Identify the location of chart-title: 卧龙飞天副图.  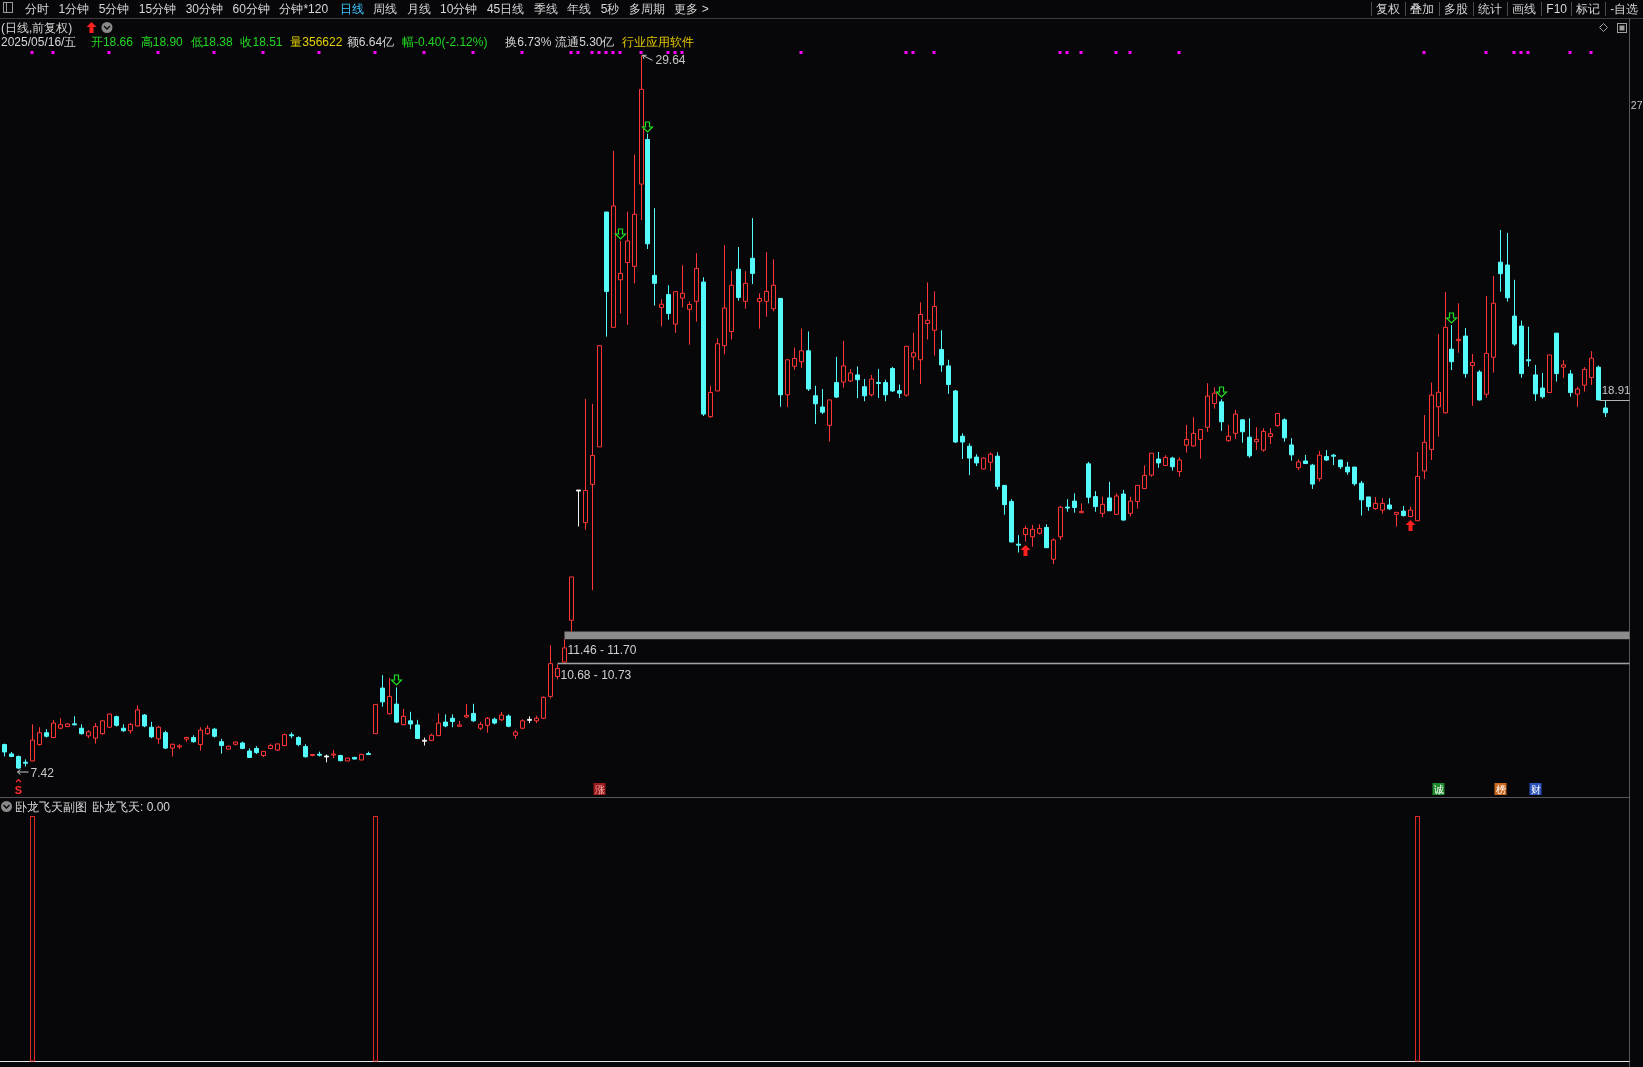
(51, 807).